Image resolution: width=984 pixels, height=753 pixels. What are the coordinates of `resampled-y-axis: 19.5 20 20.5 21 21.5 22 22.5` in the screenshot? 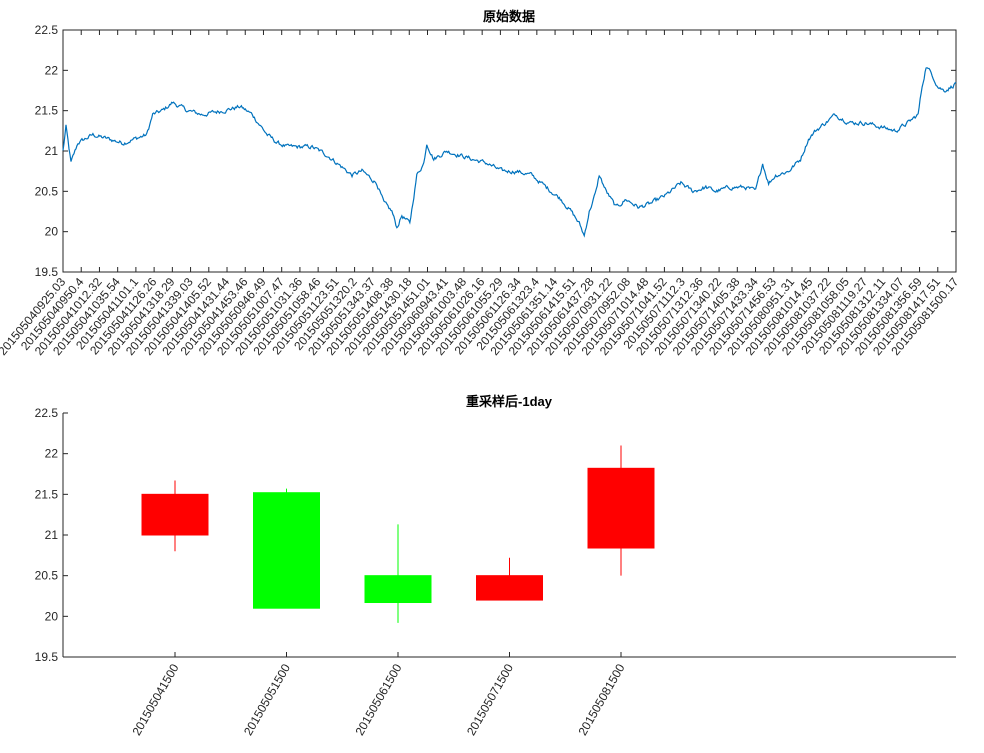 It's located at (51, 535).